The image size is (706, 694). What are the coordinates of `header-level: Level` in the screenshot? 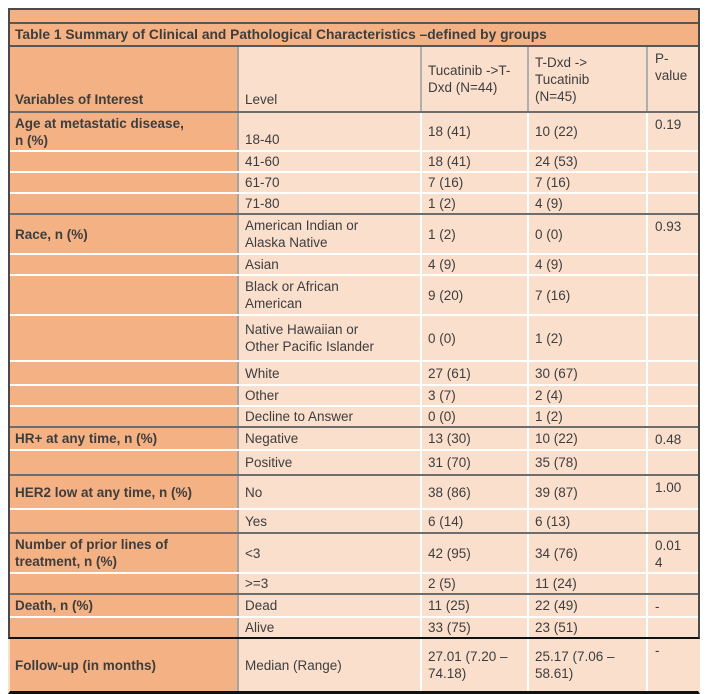 It's located at (330, 79).